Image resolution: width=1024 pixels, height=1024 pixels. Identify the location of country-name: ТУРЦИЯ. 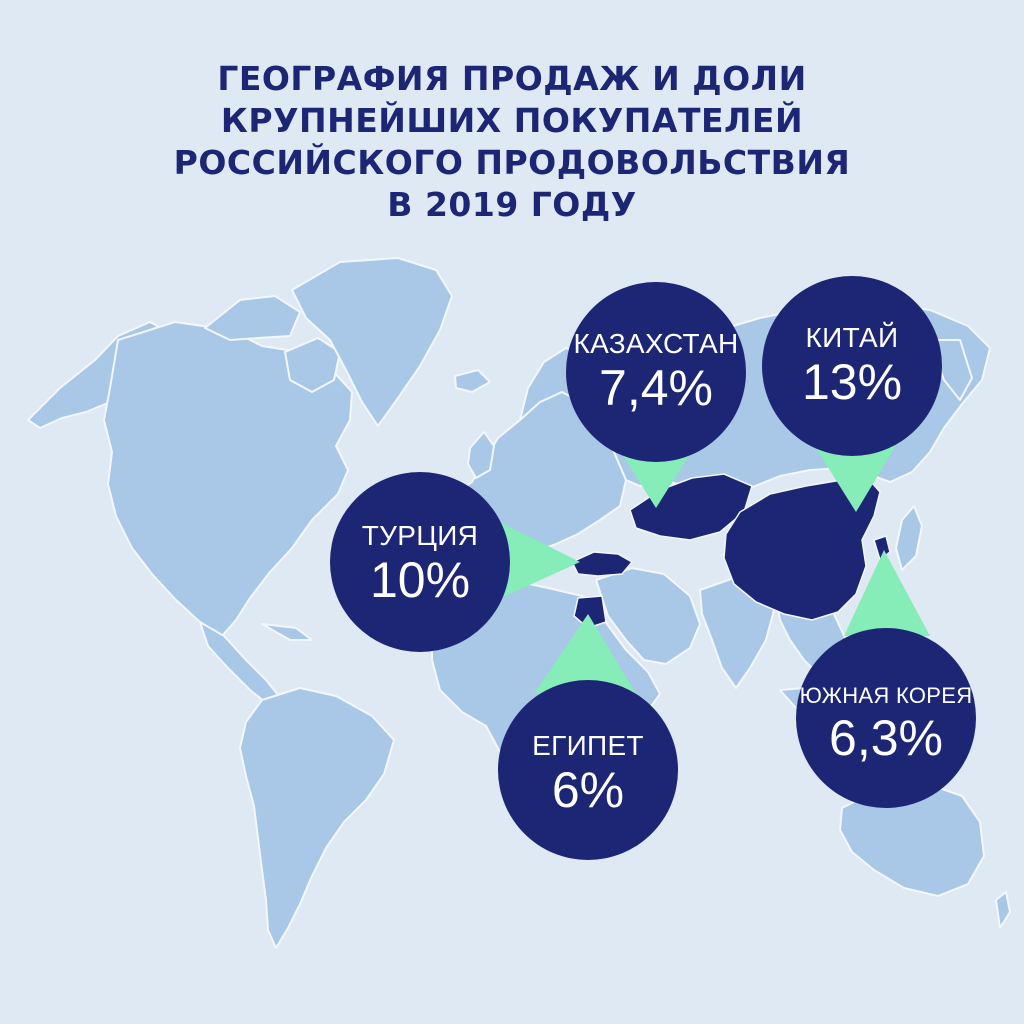
(420, 535).